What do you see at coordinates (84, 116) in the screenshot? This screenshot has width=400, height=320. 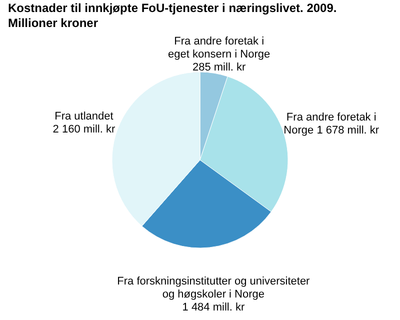 I see `slice-label: Fra utlandet` at bounding box center [84, 116].